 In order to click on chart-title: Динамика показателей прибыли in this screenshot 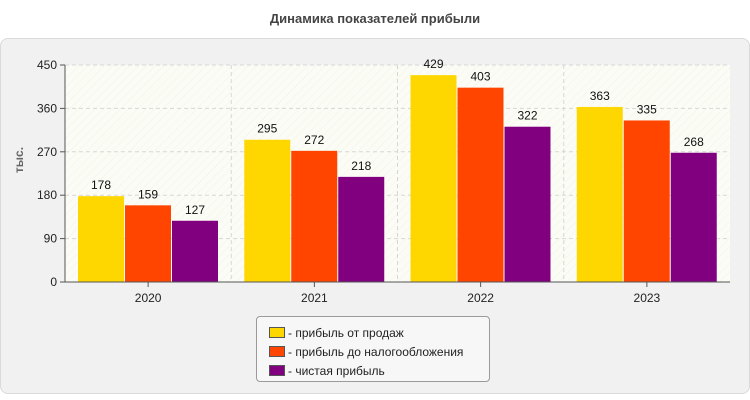, I will do `click(375, 18)`.